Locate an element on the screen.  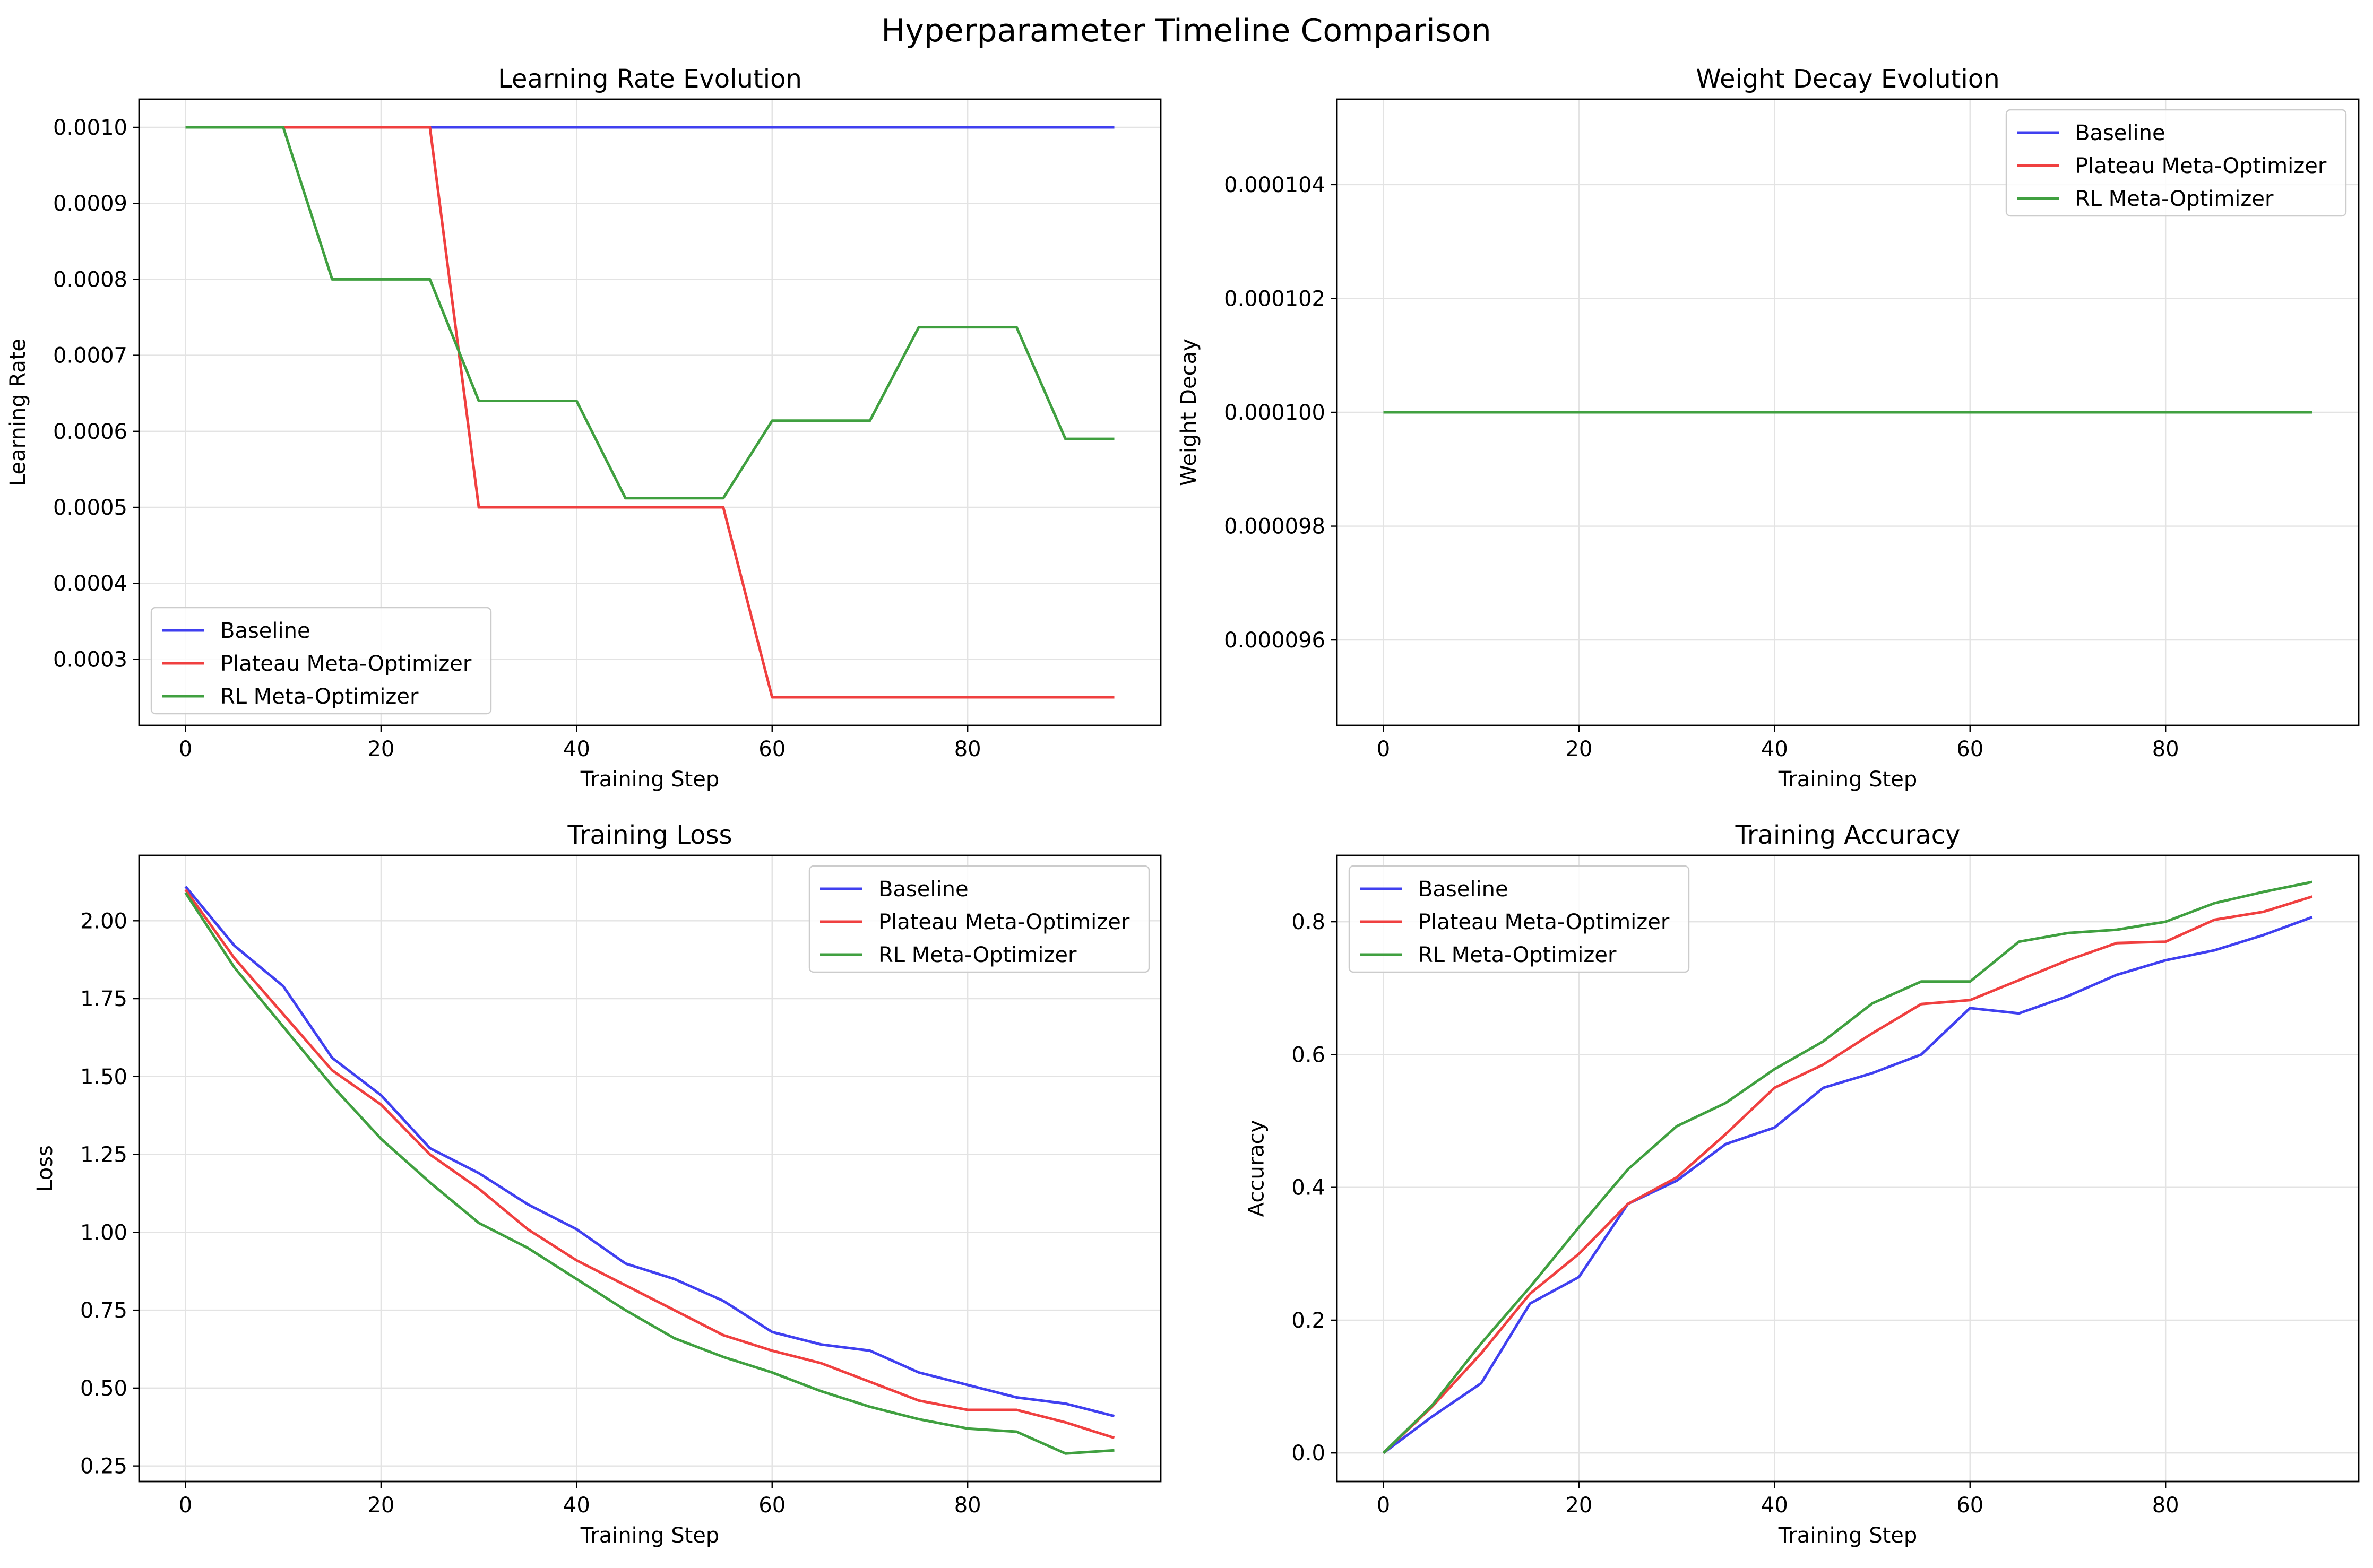
y-tick-label: 1.50 is located at coordinates (103, 1077).